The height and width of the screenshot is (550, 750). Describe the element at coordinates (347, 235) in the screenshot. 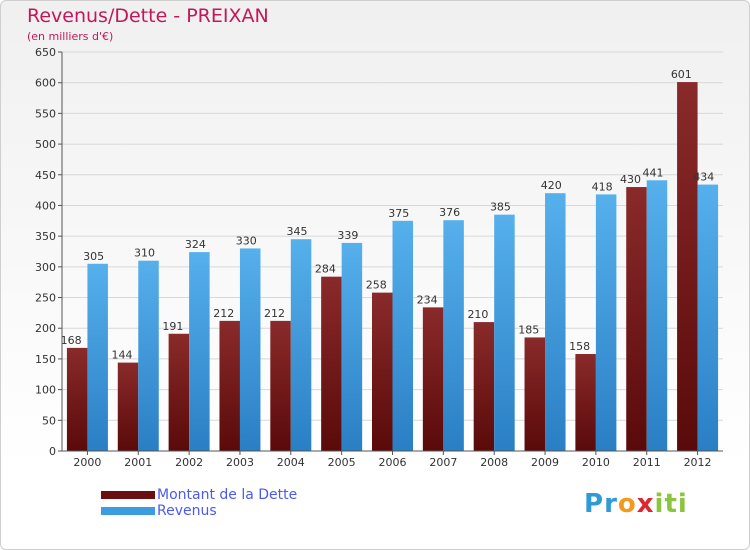

I see `data-label-revenus-2005: 339` at that location.